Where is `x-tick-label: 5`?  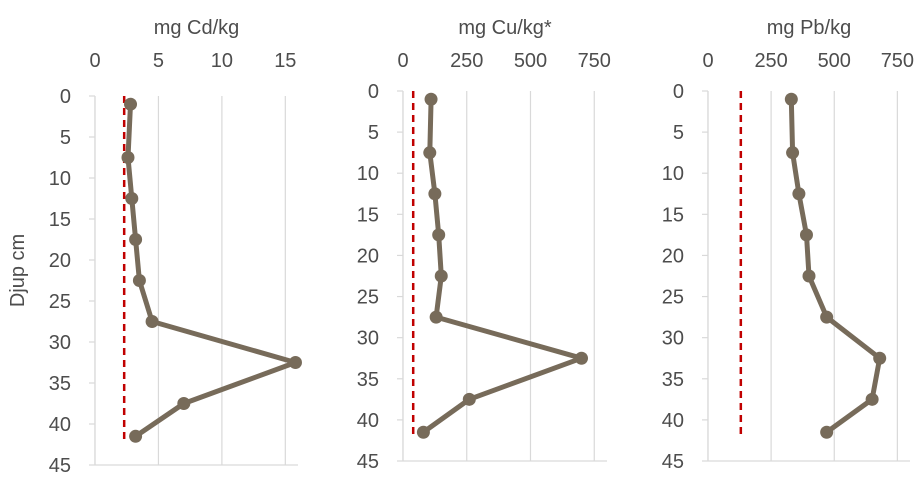 x-tick-label: 5 is located at coordinates (158, 61).